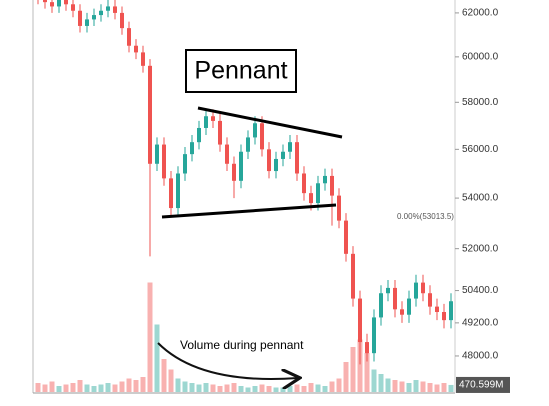 The image size is (549, 406). Describe the element at coordinates (481, 385) in the screenshot. I see `volume-value-label: 470.599M` at that location.